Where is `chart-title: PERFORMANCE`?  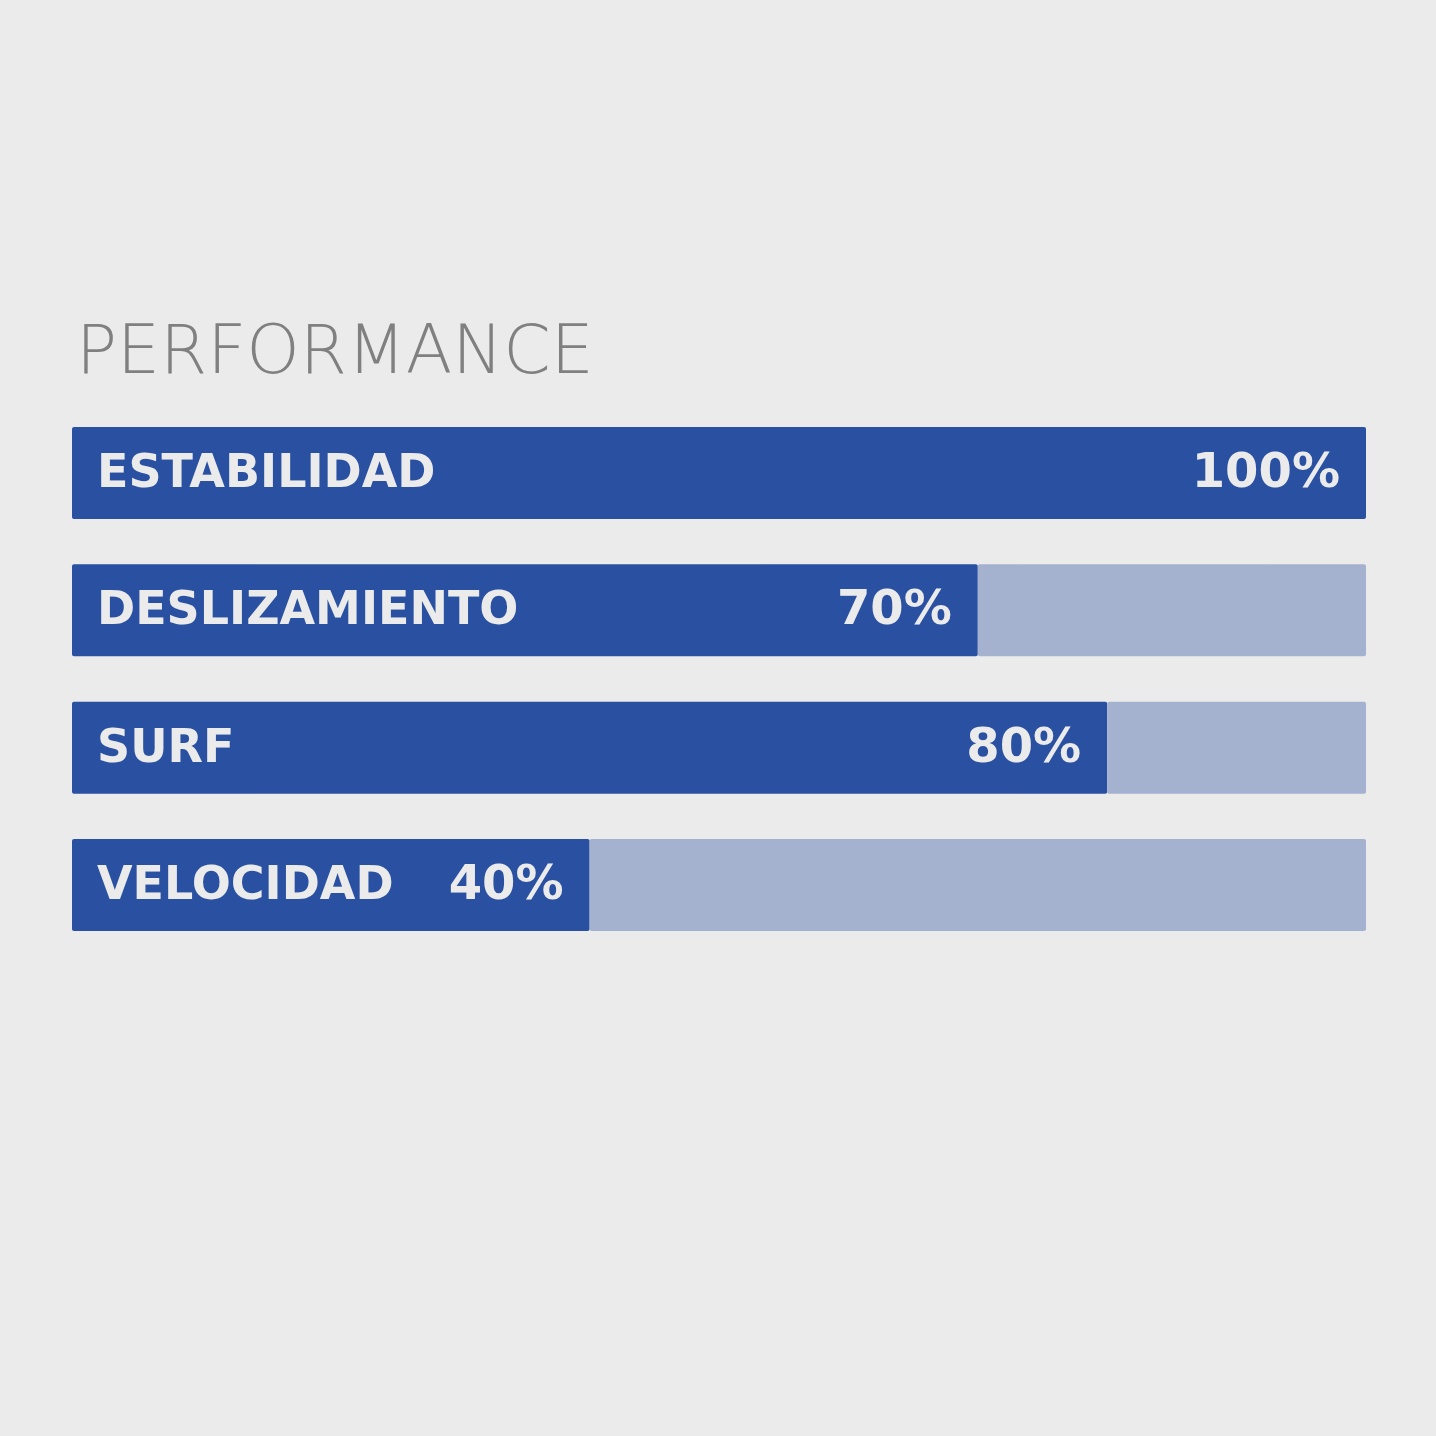 chart-title: PERFORMANCE is located at coordinates (335, 349).